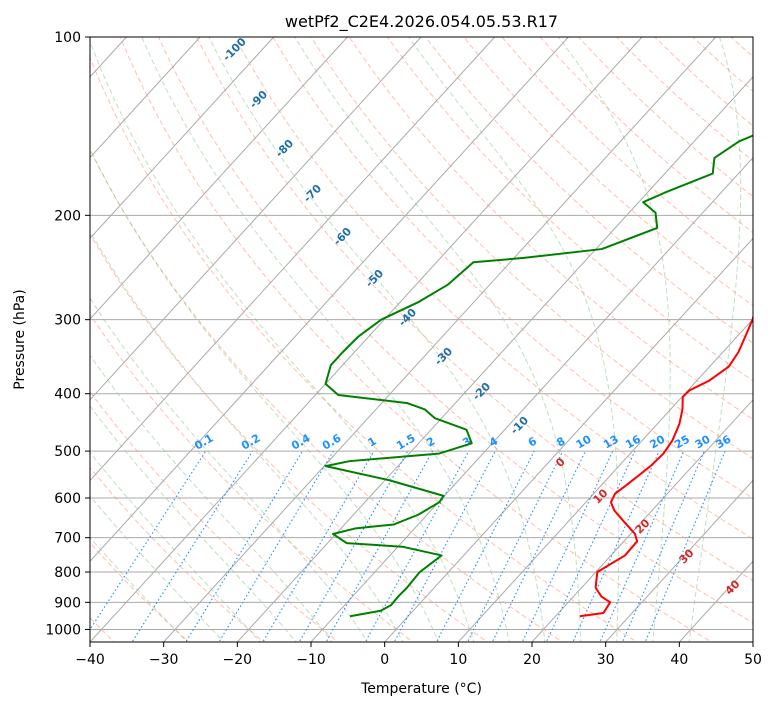 This screenshot has width=775, height=708. I want to click on x-tick-label: 50, so click(753, 660).